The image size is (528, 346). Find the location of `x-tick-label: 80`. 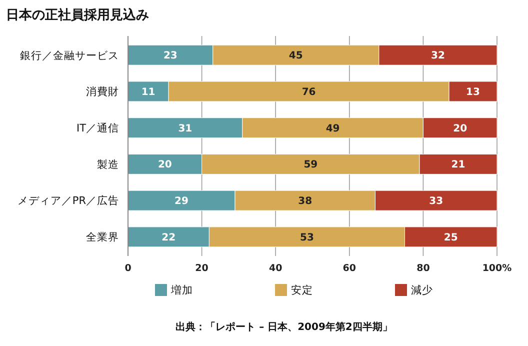

x-tick-label: 80 is located at coordinates (423, 268).